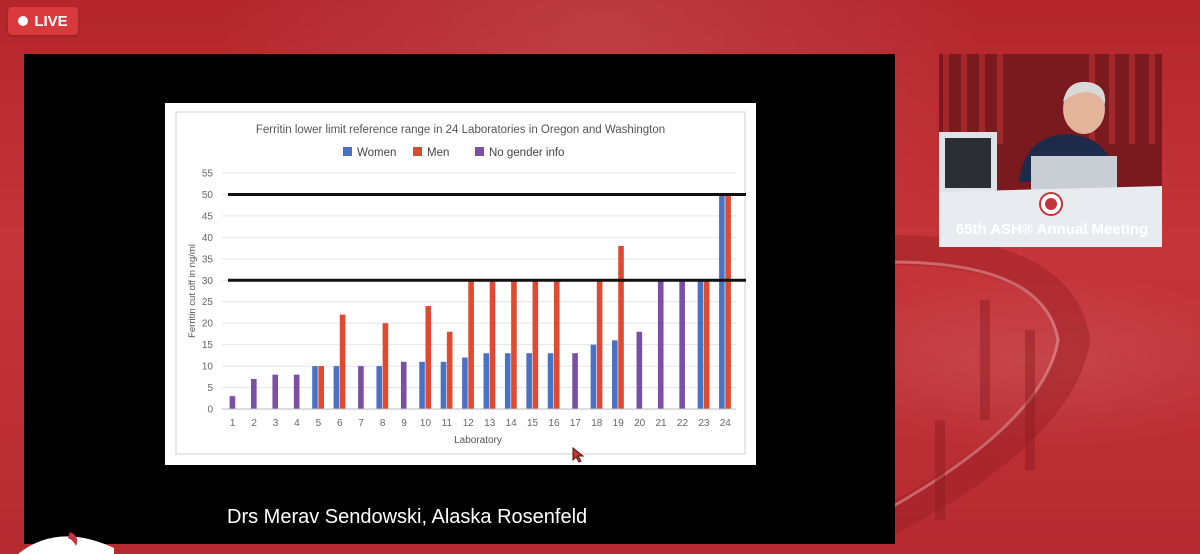 This screenshot has width=1200, height=554. Describe the element at coordinates (728, 301) in the screenshot. I see `bar-lab24-men` at that location.